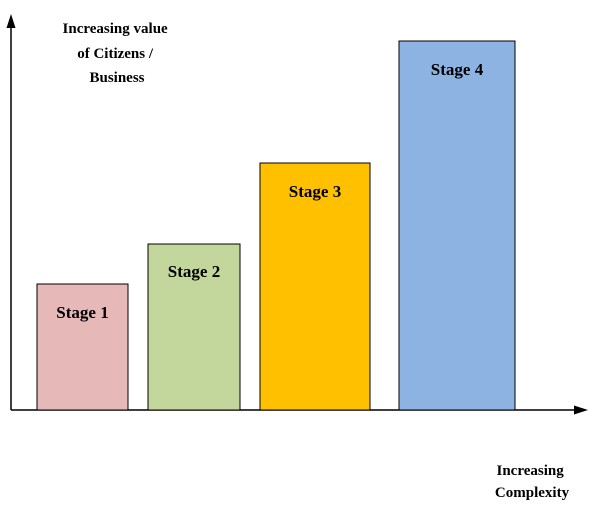  Describe the element at coordinates (581, 410) in the screenshot. I see `x-axis-arrow-icon` at that location.